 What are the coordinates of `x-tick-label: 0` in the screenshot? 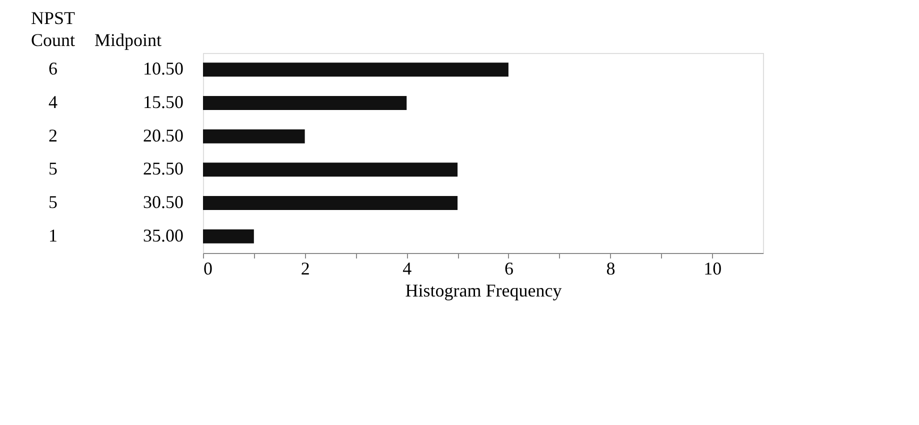 It's located at (208, 268).